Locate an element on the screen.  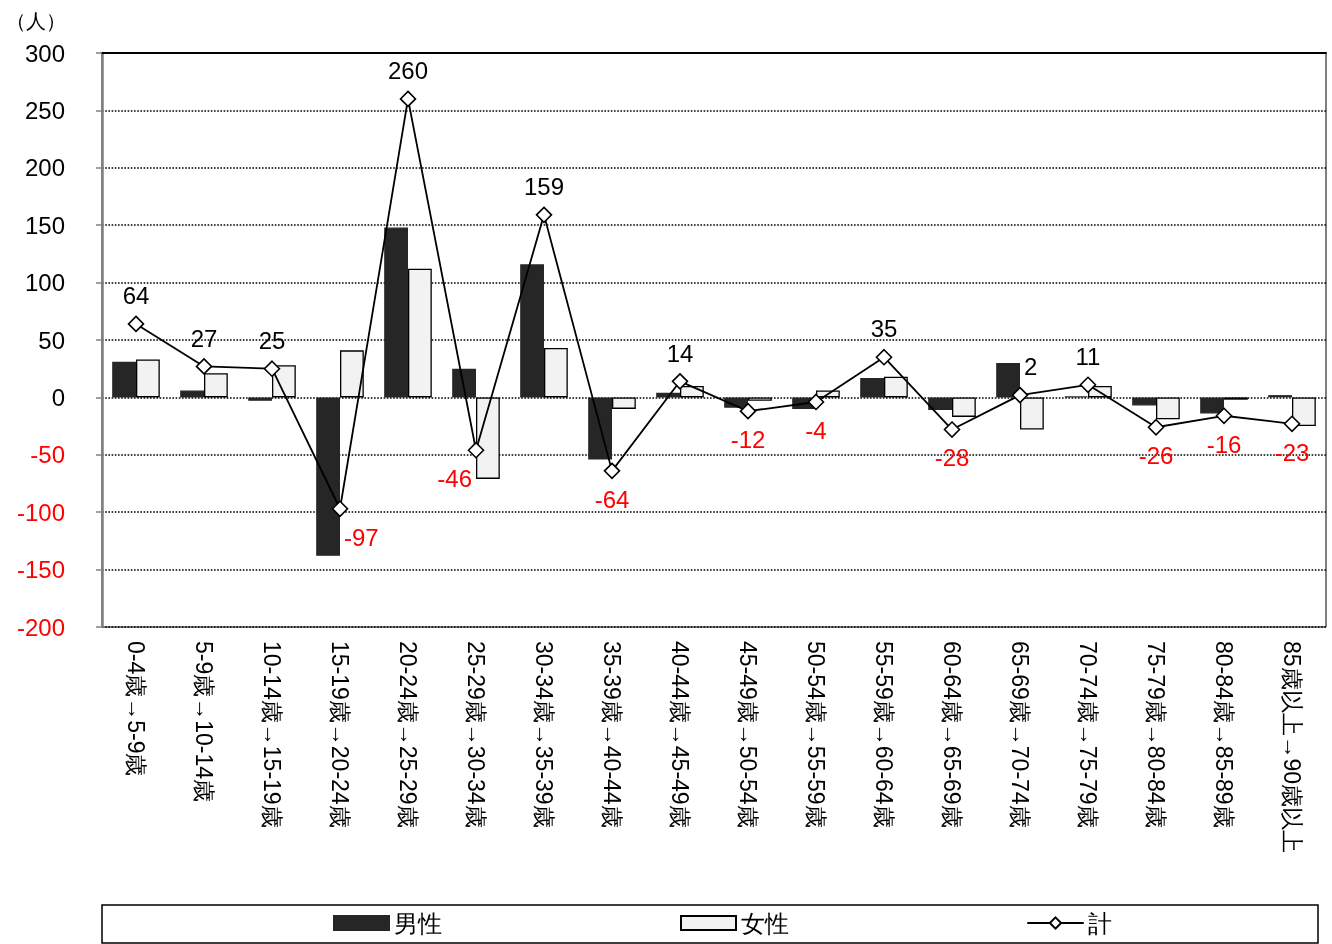
x-tick-label: 70-74歳→75-79歳 is located at coordinates (1088, 734).